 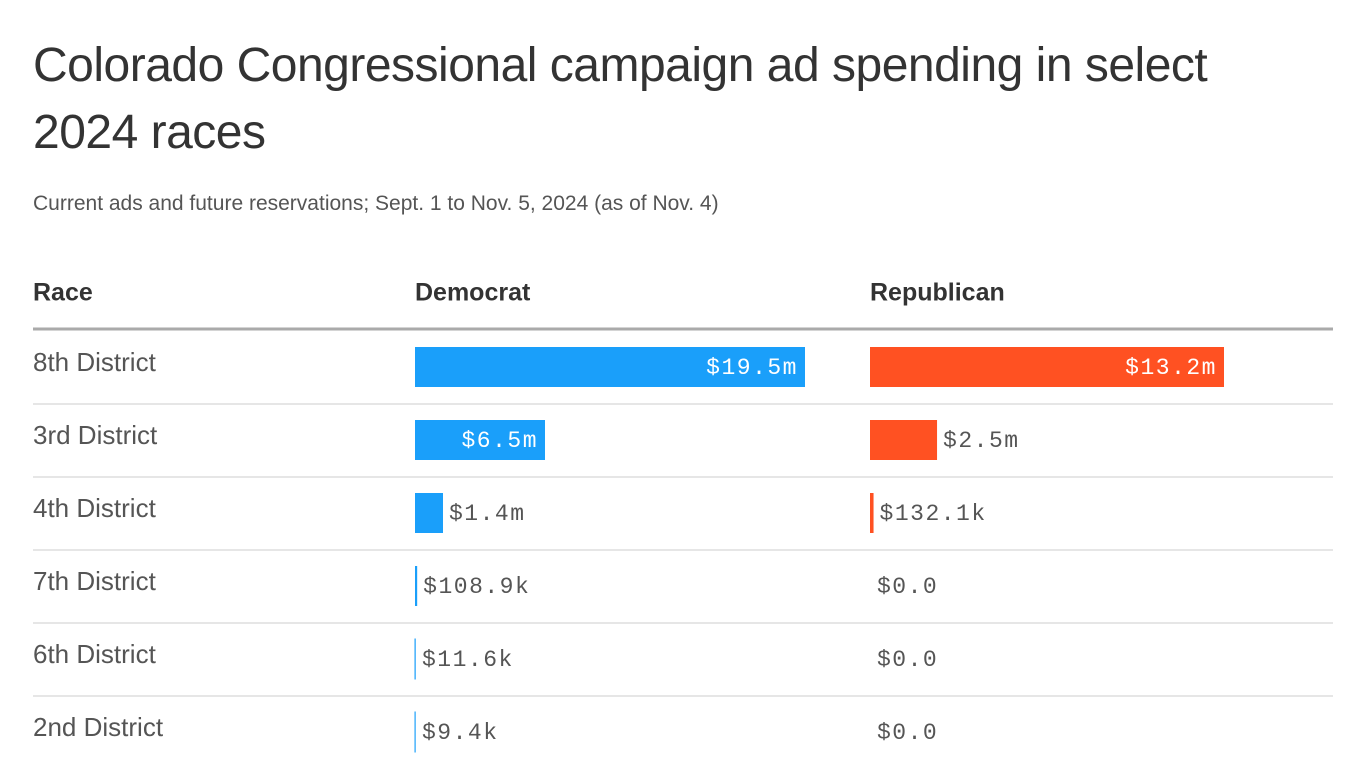 I want to click on value-label: $13.2m, so click(x=1171, y=368).